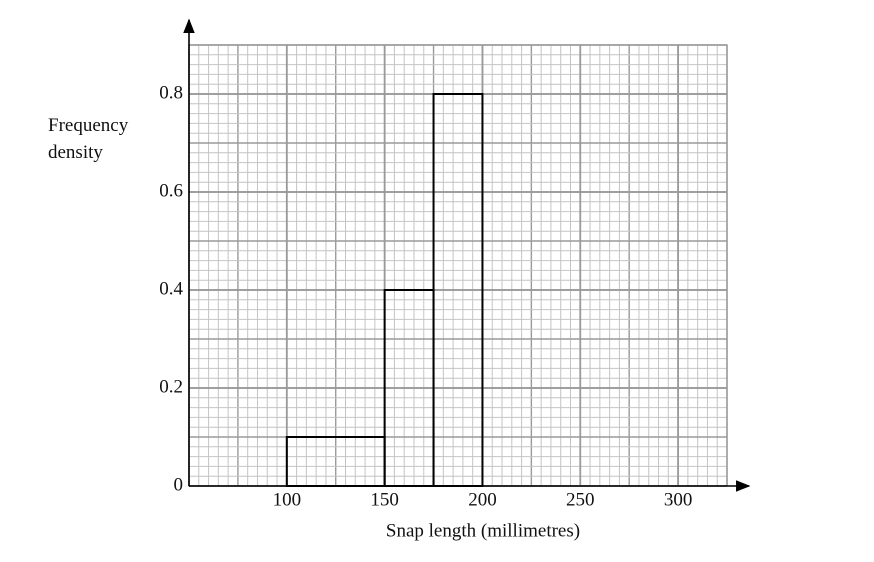 Image resolution: width=874 pixels, height=562 pixels. Describe the element at coordinates (179, 484) in the screenshot. I see `y-tick-label: 0` at that location.